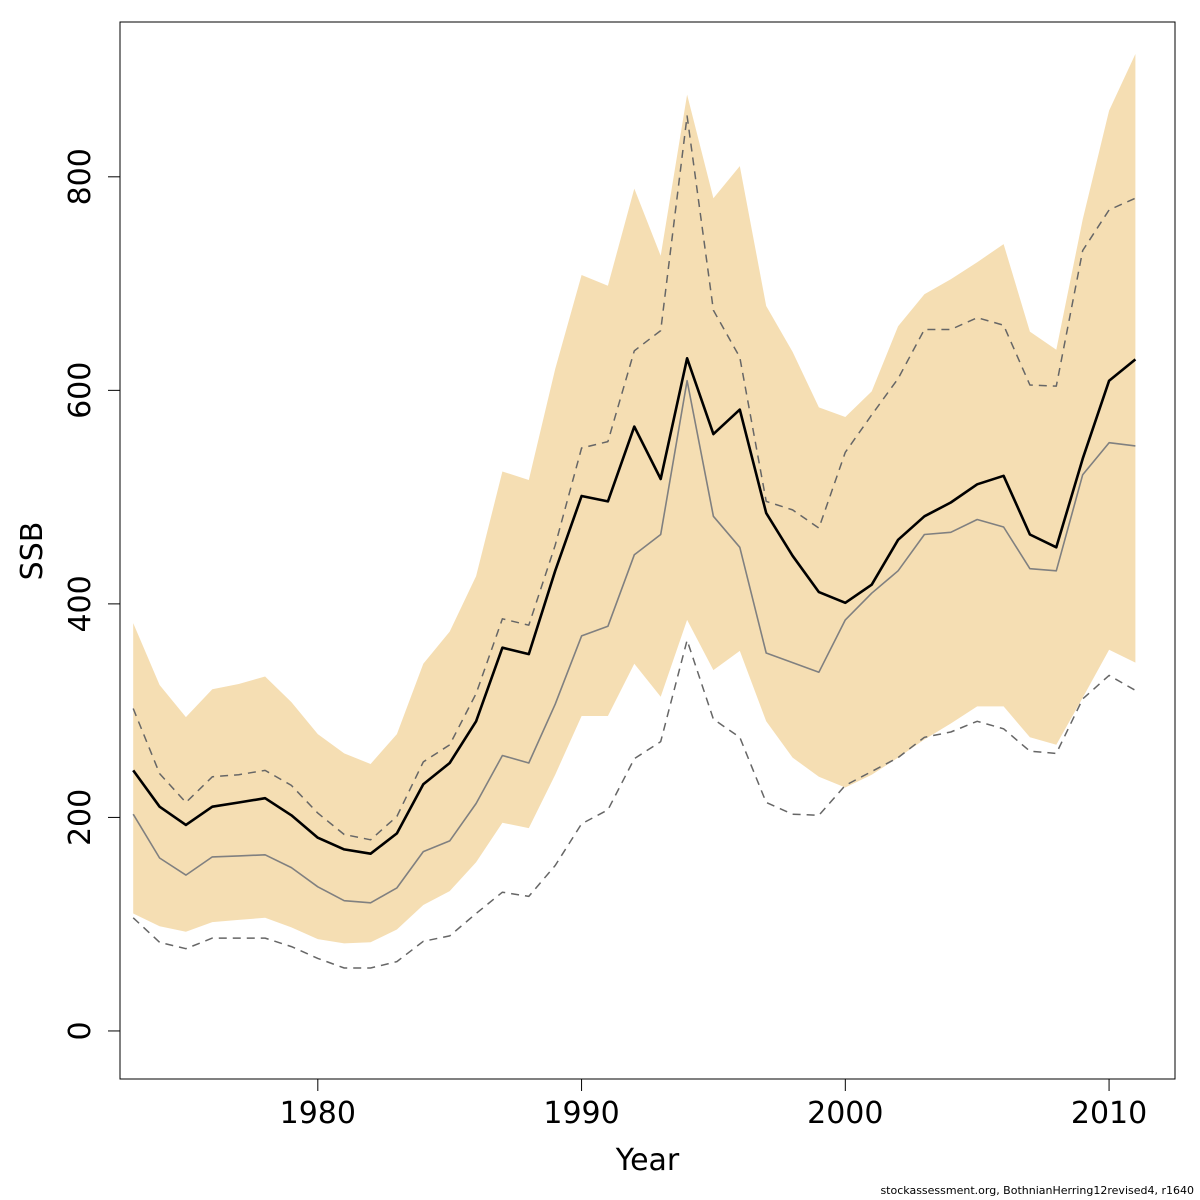  I want to click on x-tick-label-1990: 1990, so click(581, 1113).